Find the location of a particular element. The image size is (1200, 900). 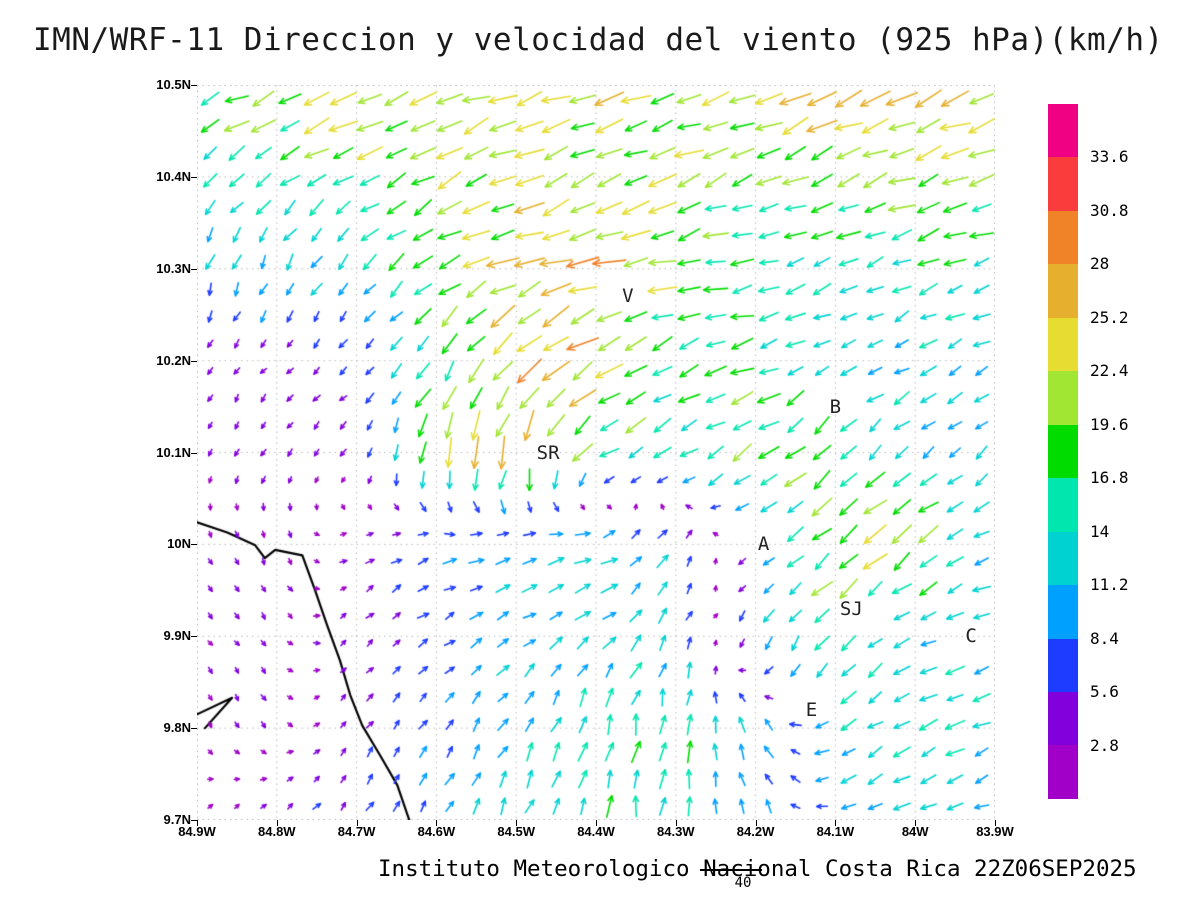

x-tick-label: 84.8W is located at coordinates (277, 831).